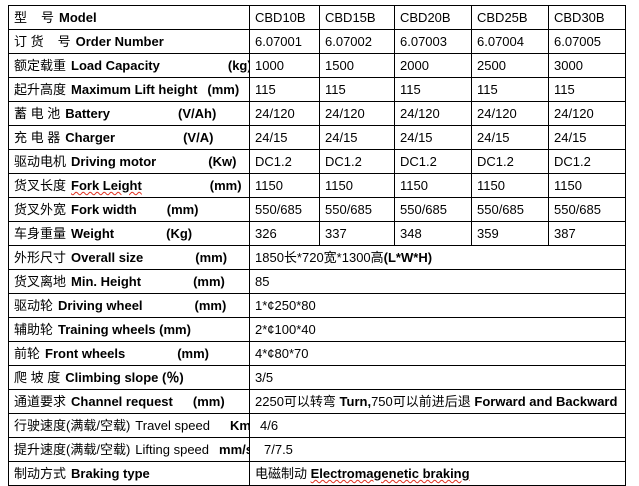 This screenshot has width=639, height=486. What do you see at coordinates (172, 449) in the screenshot?
I see `row-label-english: Lifting speed` at bounding box center [172, 449].